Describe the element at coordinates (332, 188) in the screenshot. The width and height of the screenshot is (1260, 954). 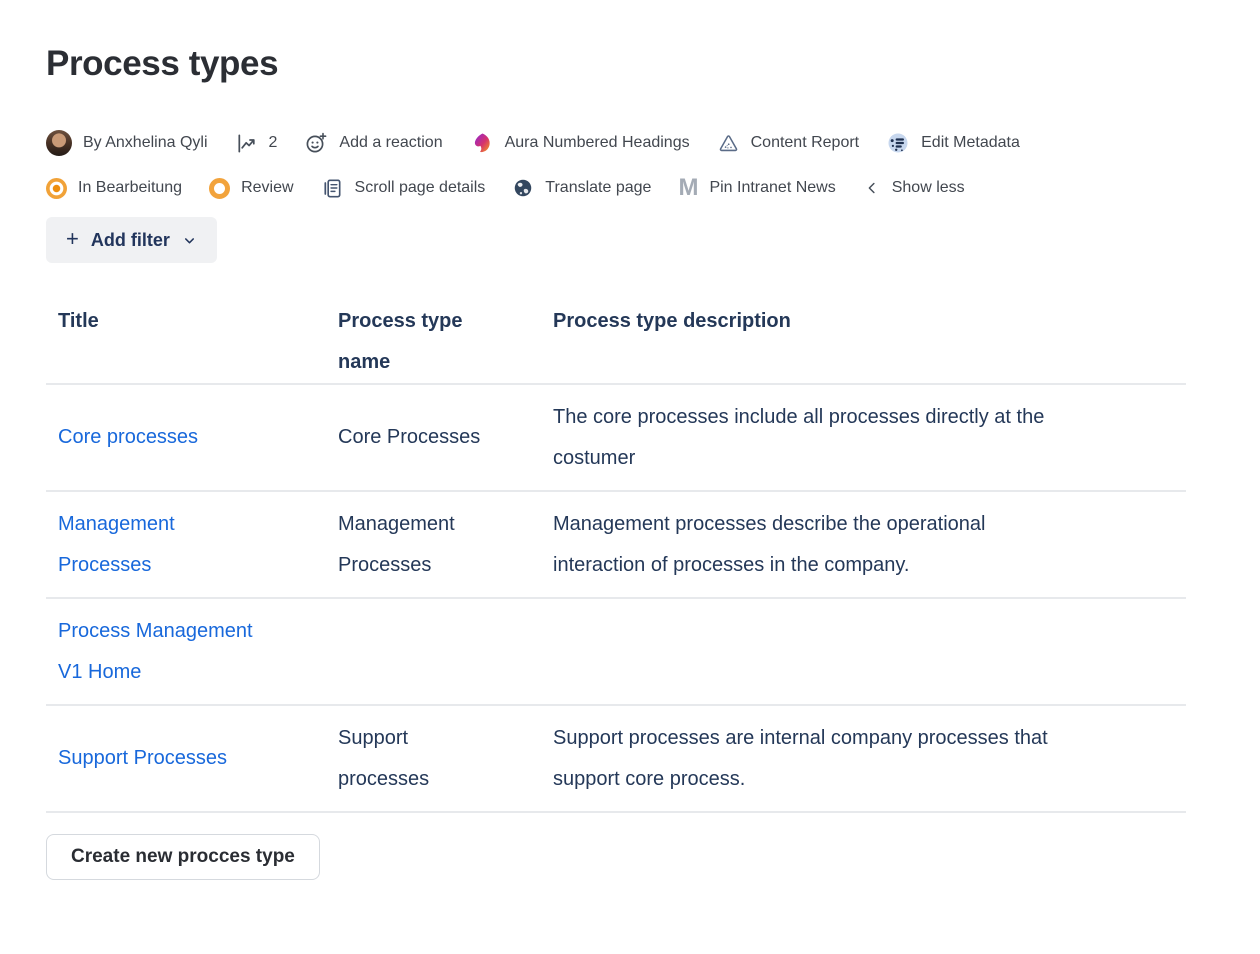
I see `page-details-icon` at that location.